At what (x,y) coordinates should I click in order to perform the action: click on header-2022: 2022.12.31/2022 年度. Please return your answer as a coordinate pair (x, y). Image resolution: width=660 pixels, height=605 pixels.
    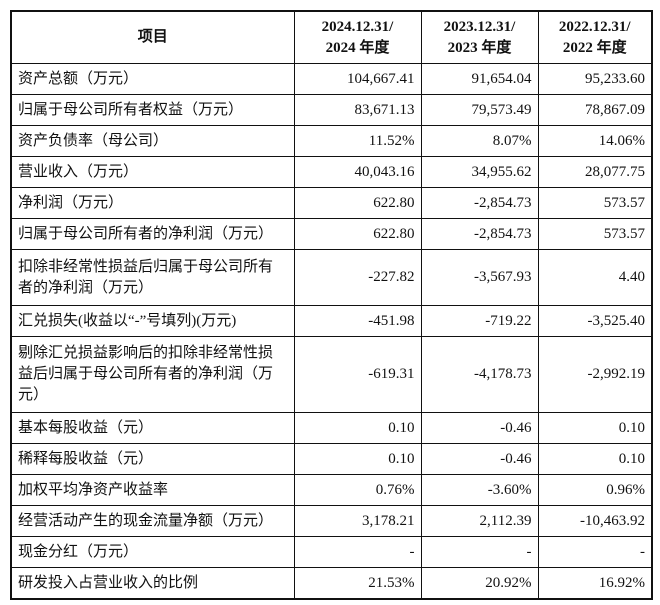
    Looking at the image, I should click on (595, 37).